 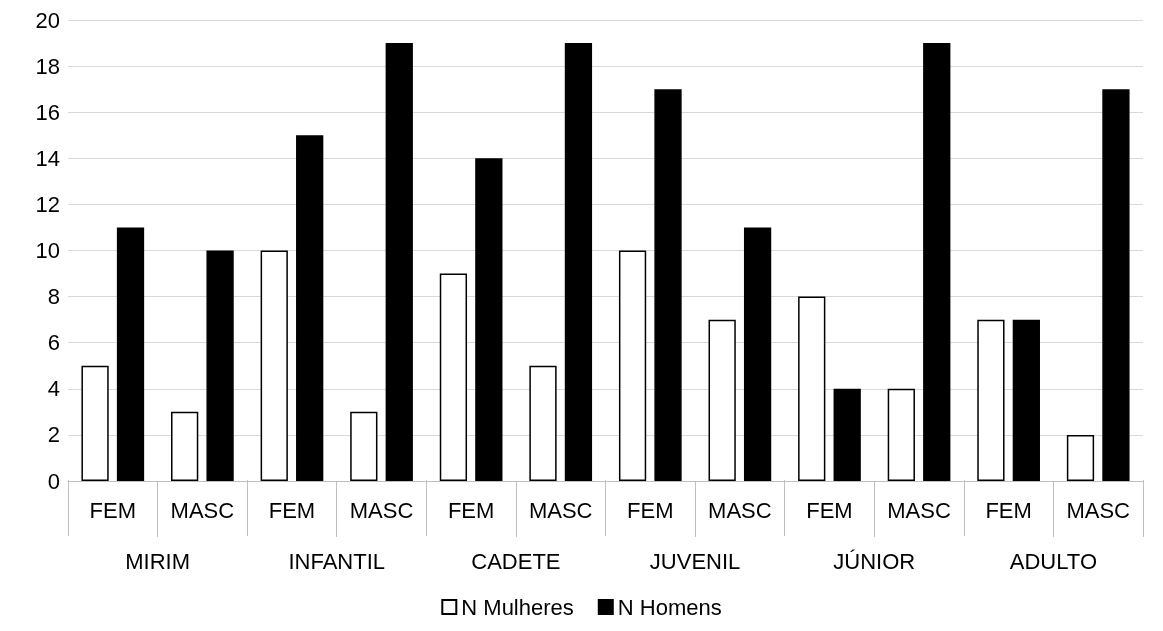 I want to click on y-tick-label: 18, so click(x=47, y=66).